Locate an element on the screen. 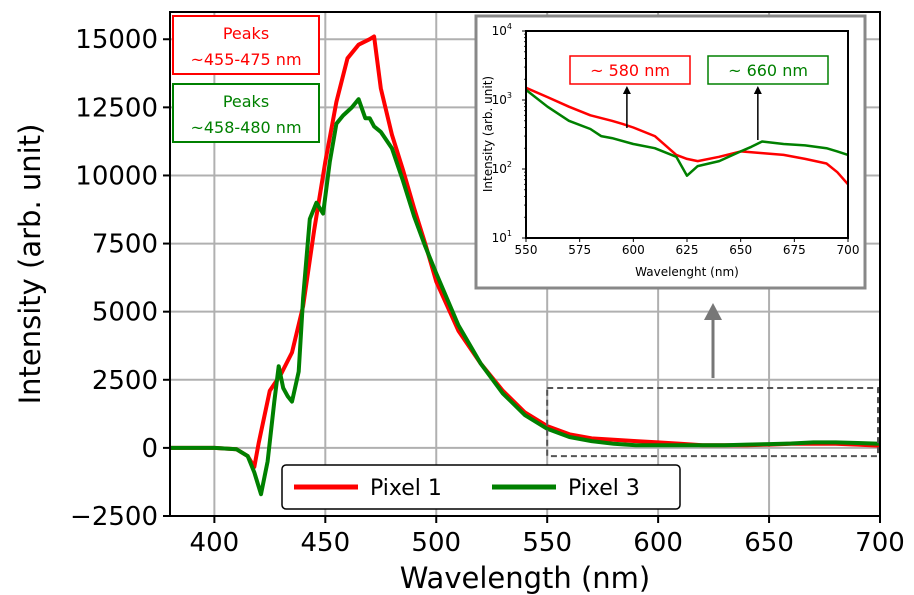 This screenshot has width=914, height=595. inset-y-tick-label: 10³ is located at coordinates (502, 99).